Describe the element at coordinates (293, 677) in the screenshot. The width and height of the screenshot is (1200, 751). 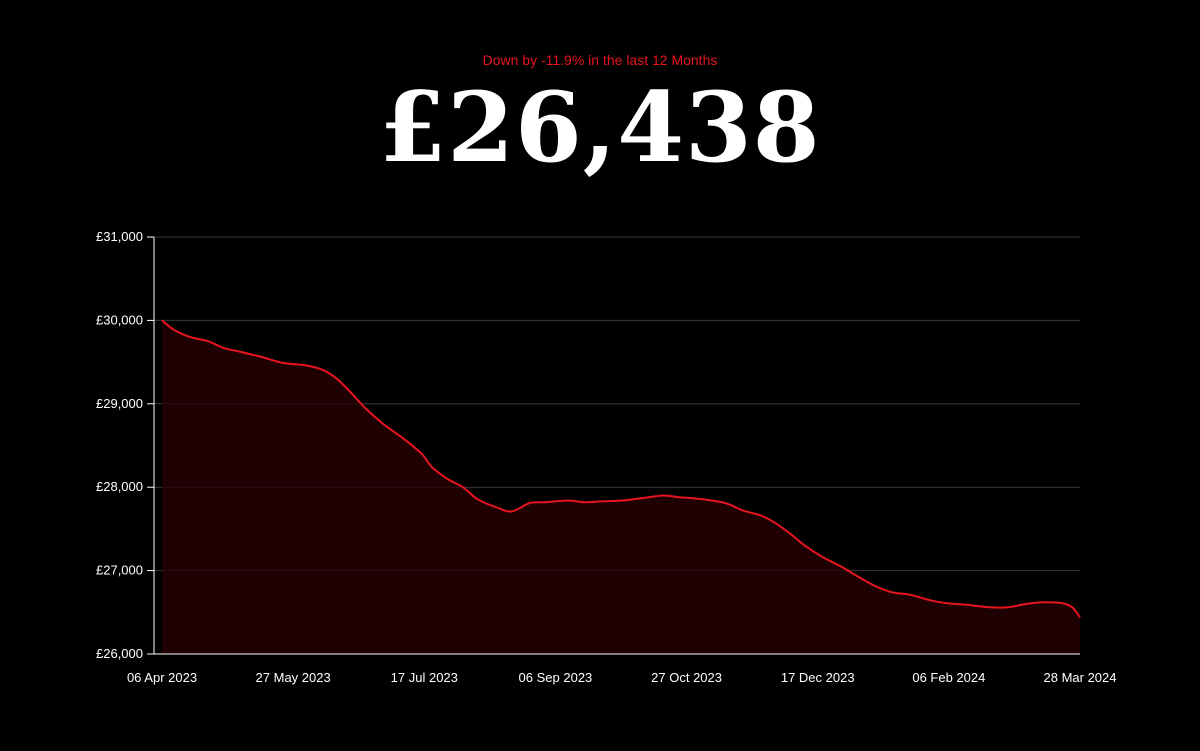
I see `x-tick-label: 27 May 2023` at that location.